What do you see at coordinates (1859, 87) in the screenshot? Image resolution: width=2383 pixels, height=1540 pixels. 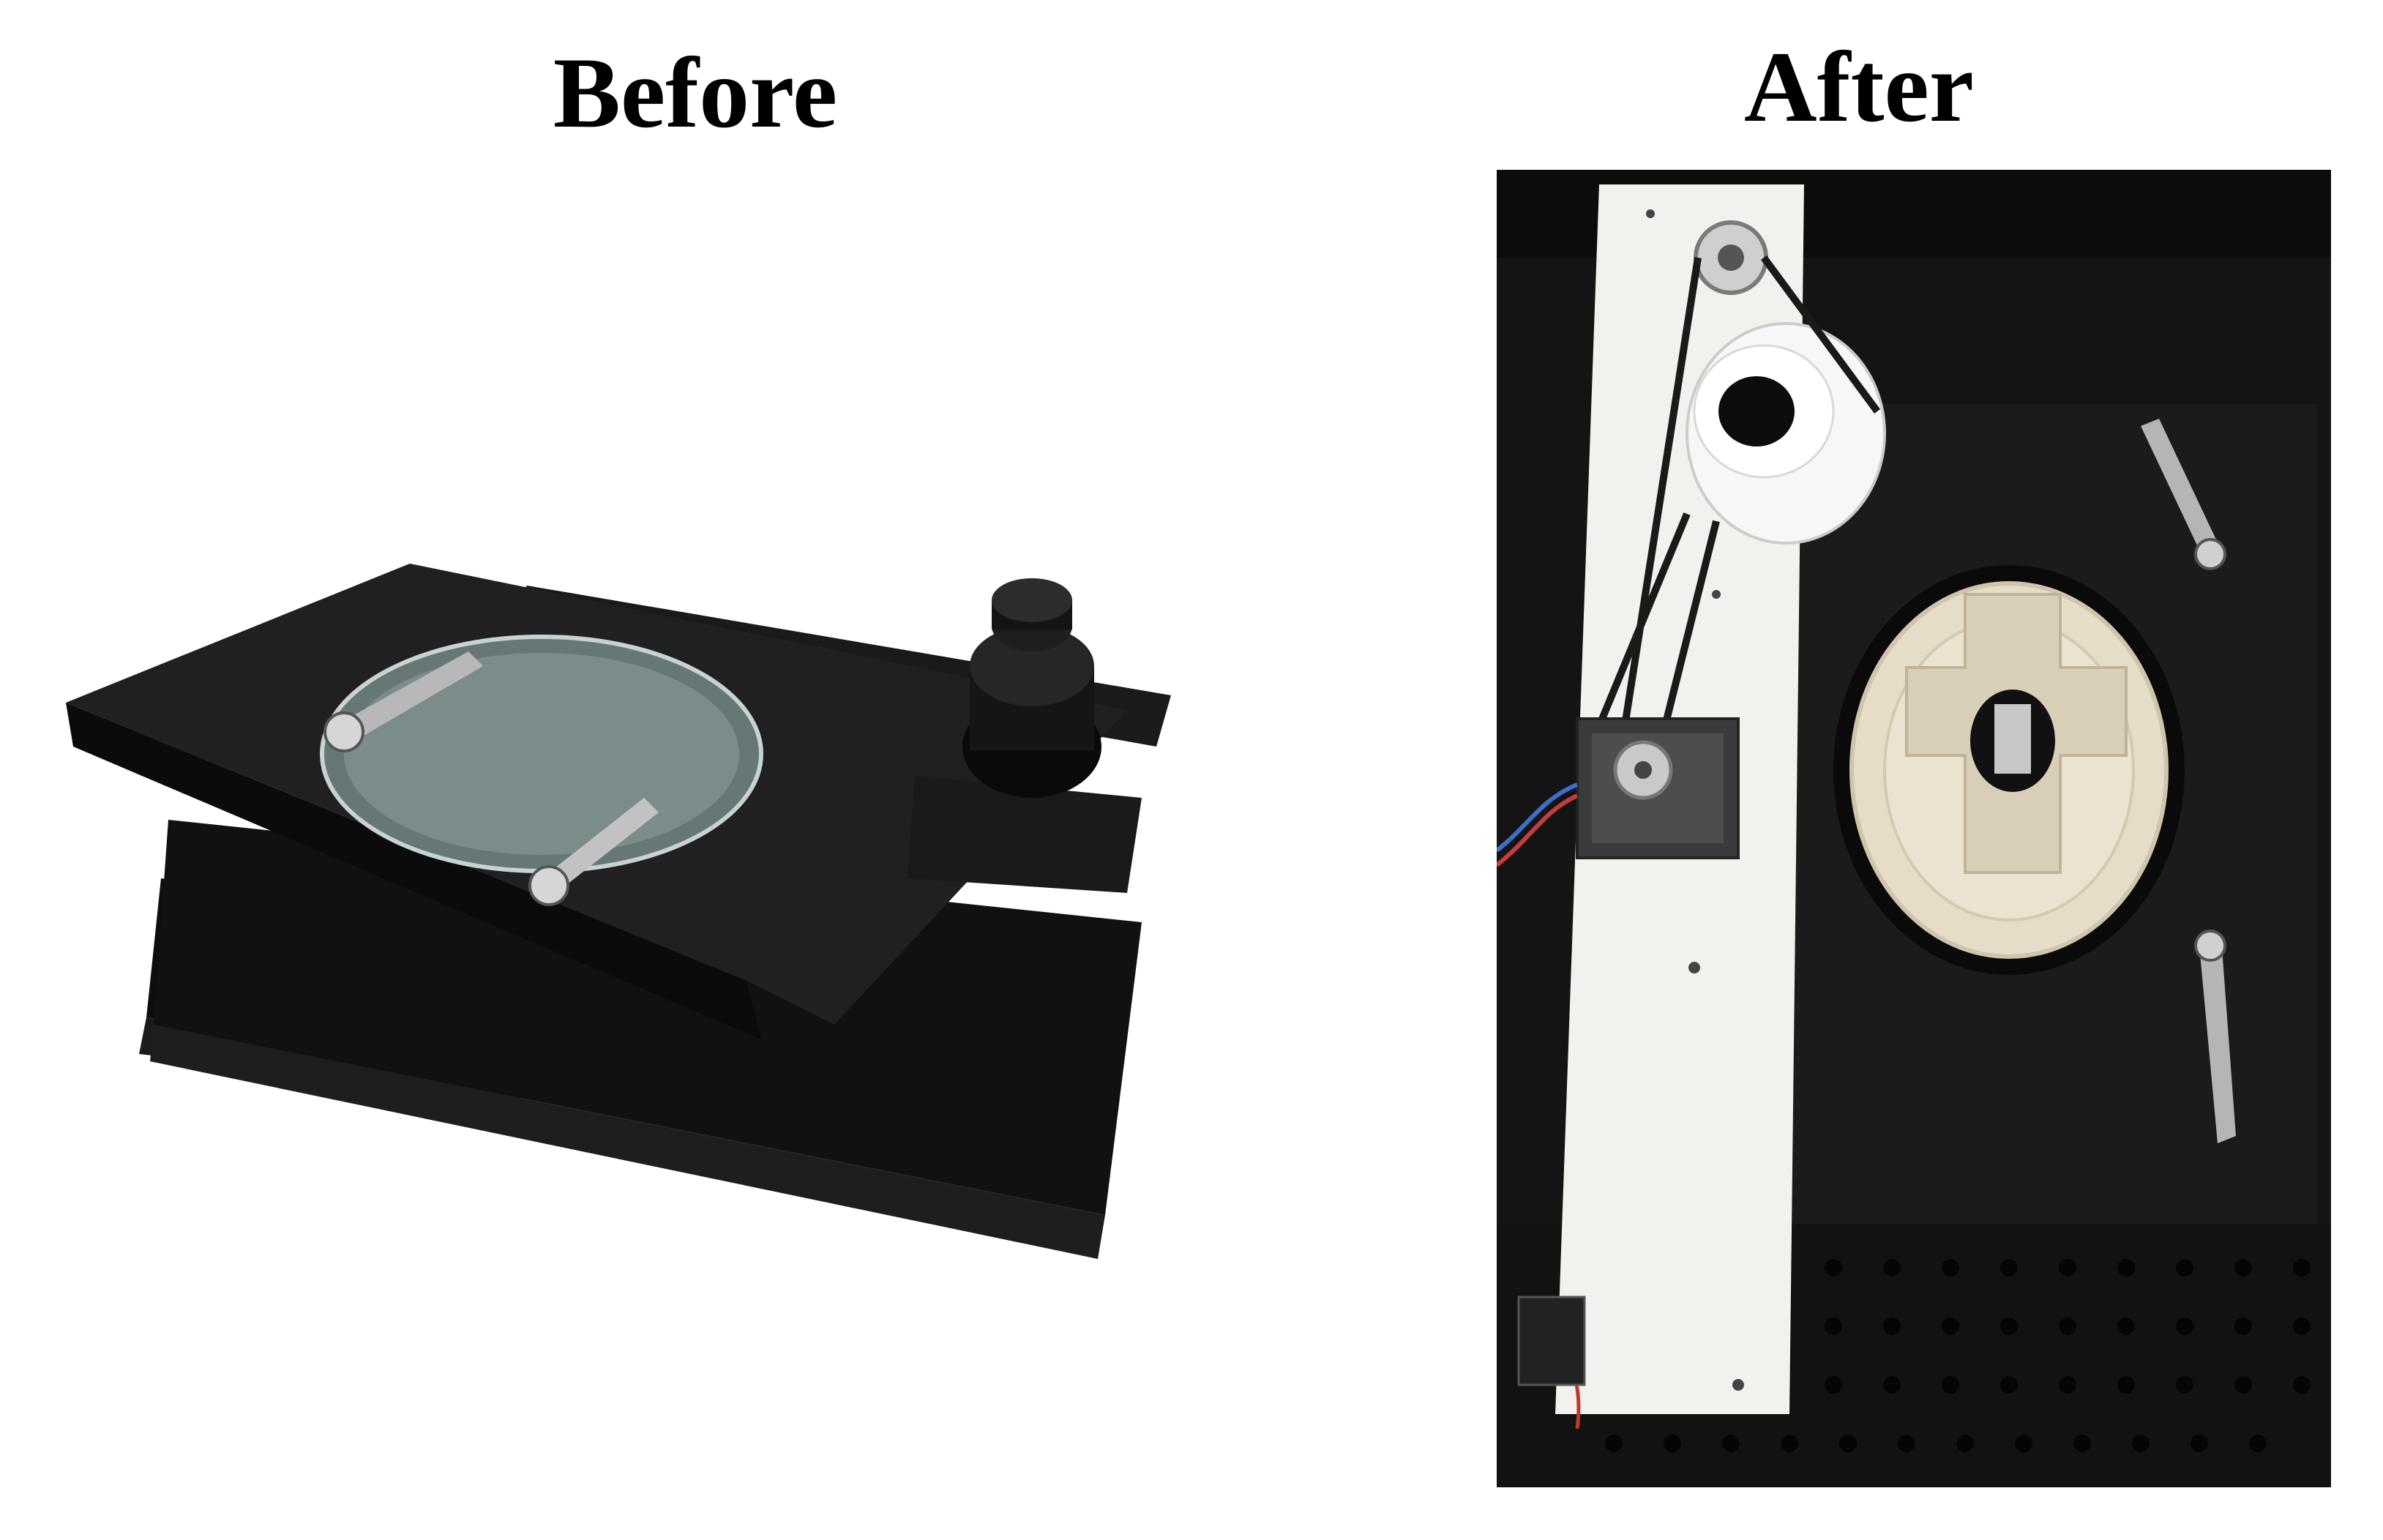 I see `after-title: After` at bounding box center [1859, 87].